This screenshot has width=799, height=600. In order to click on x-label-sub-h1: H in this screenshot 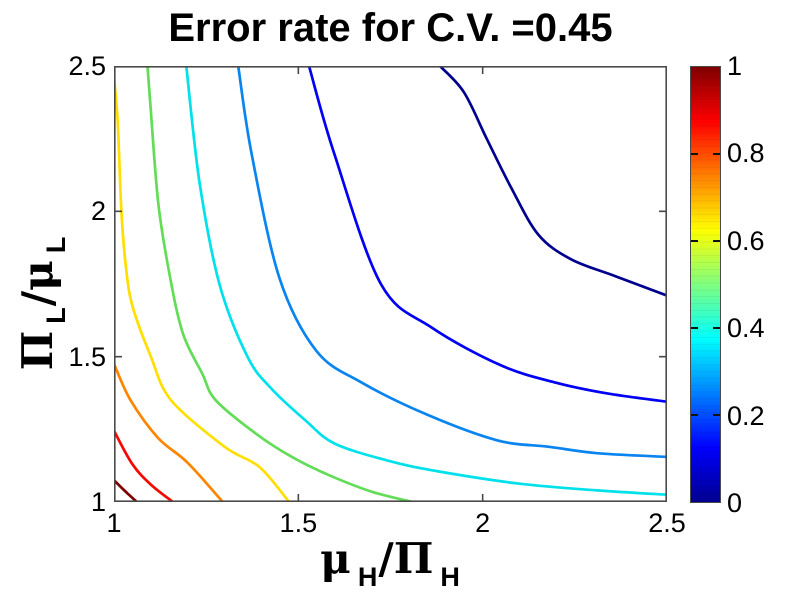, I will do `click(367, 577)`.